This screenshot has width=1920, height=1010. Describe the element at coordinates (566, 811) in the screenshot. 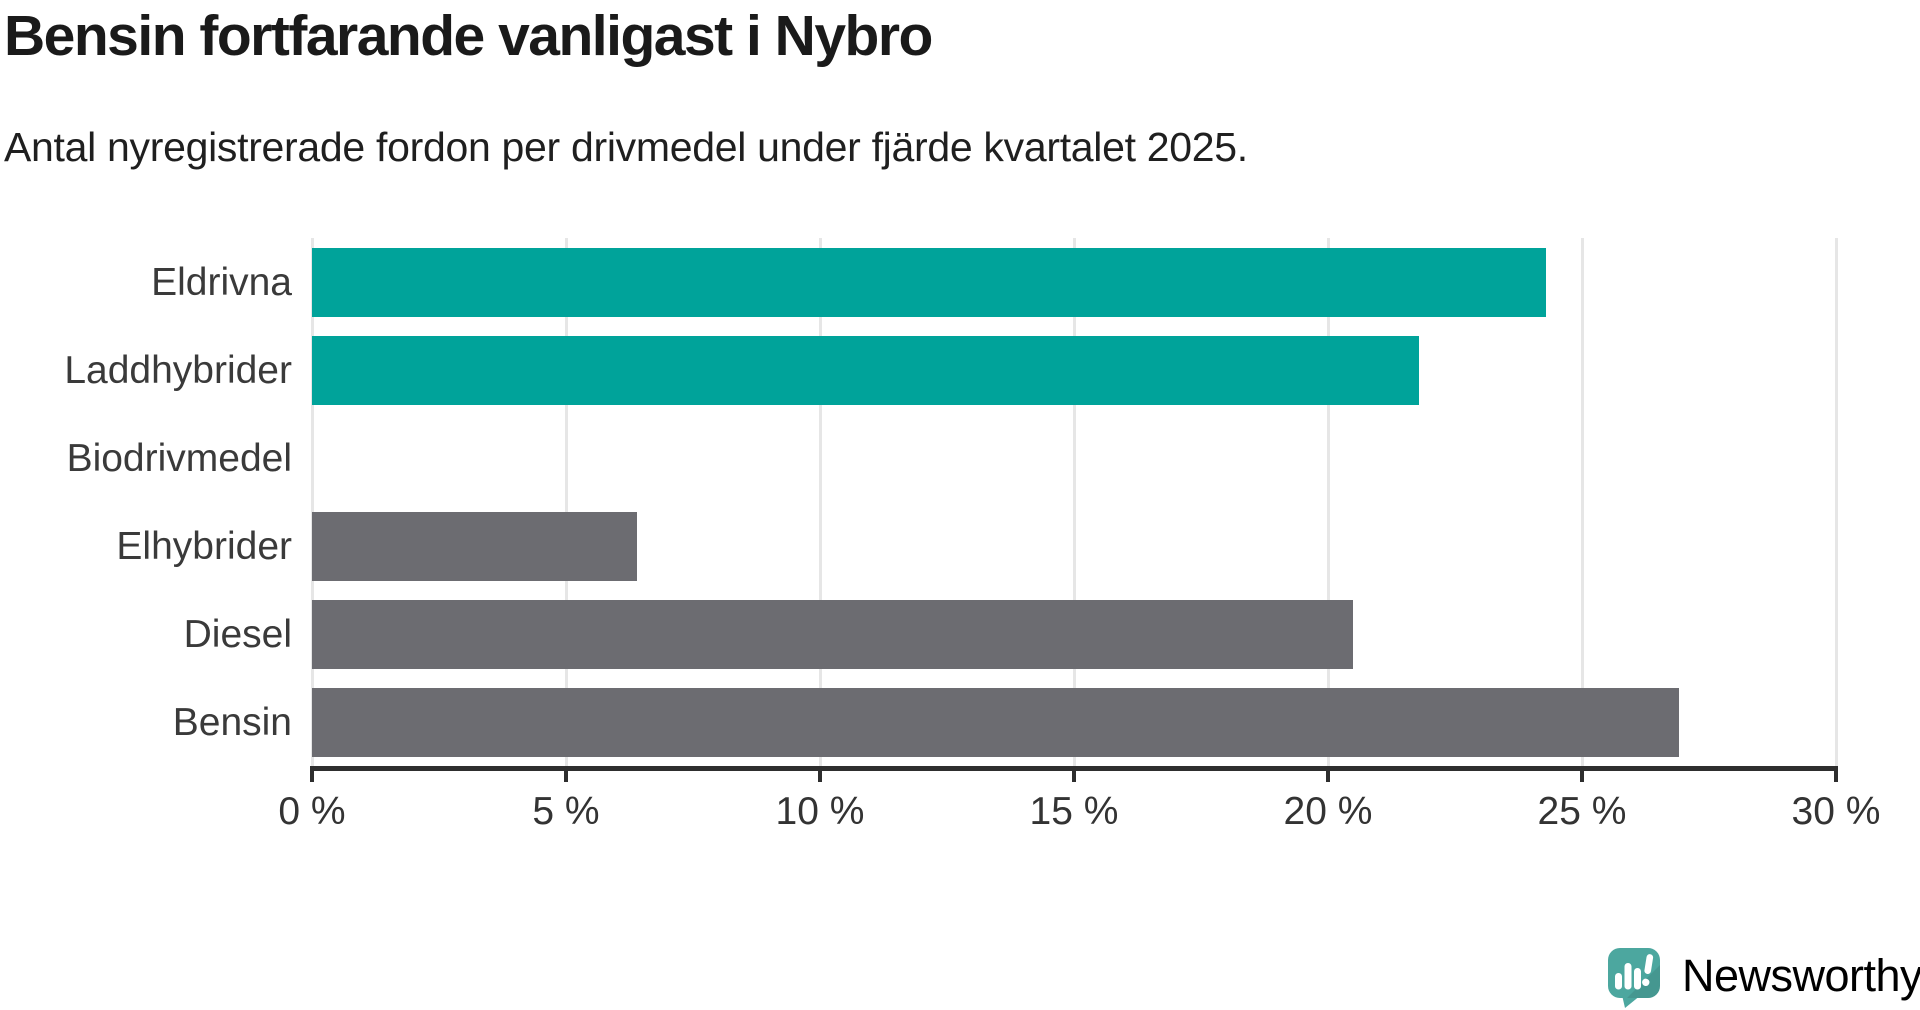

I see `x-tick-label-5: 5 %` at that location.